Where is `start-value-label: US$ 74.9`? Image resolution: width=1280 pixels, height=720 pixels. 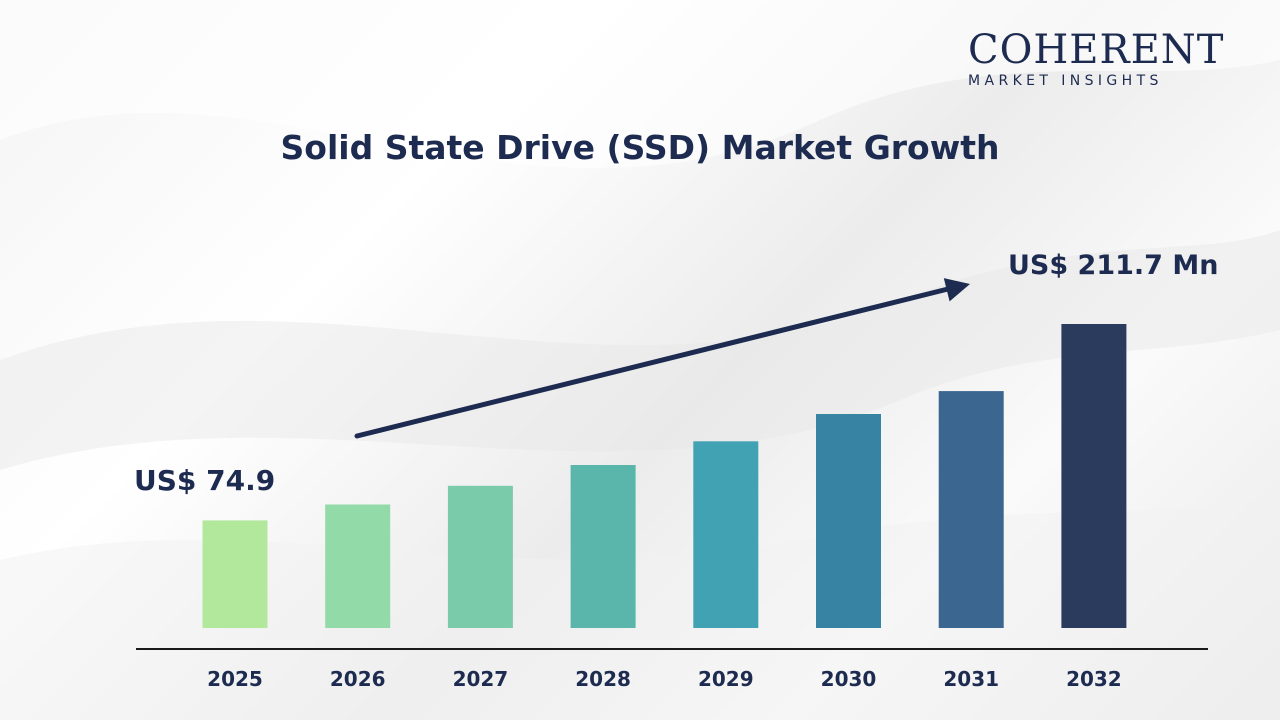
start-value-label: US$ 74.9 is located at coordinates (205, 480).